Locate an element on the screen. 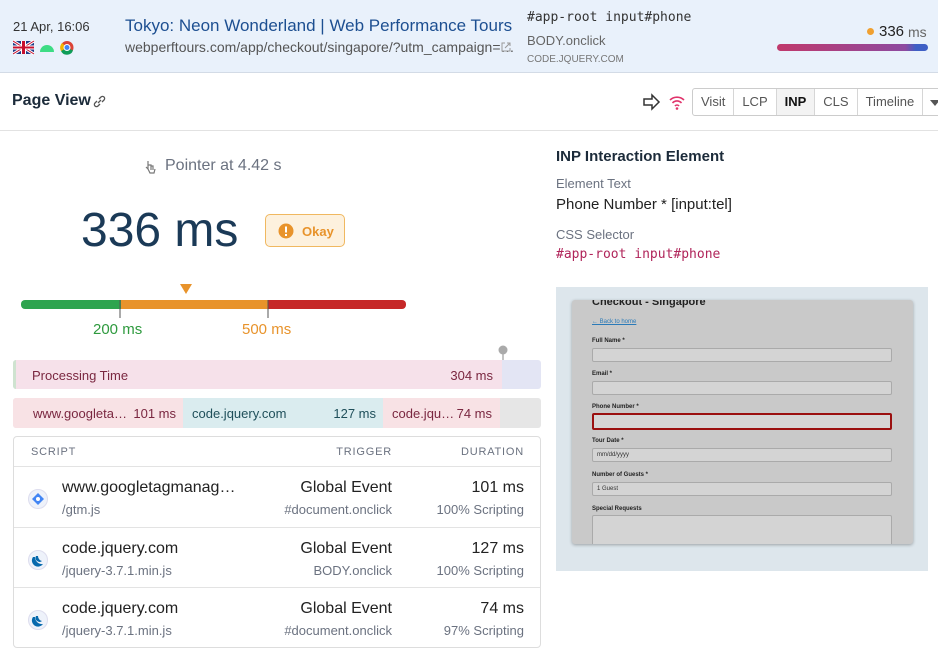  gtm-icon is located at coordinates (38, 499).